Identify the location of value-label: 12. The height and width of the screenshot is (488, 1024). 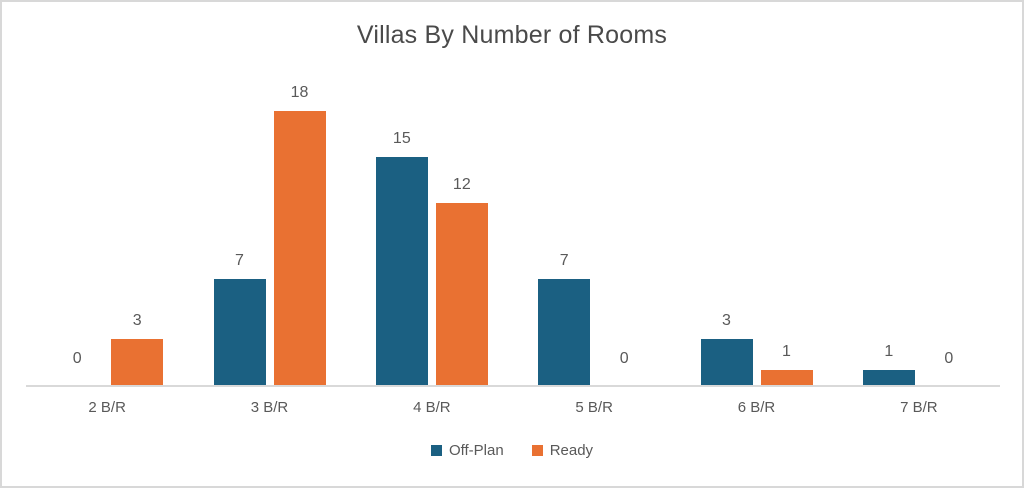
(461, 184).